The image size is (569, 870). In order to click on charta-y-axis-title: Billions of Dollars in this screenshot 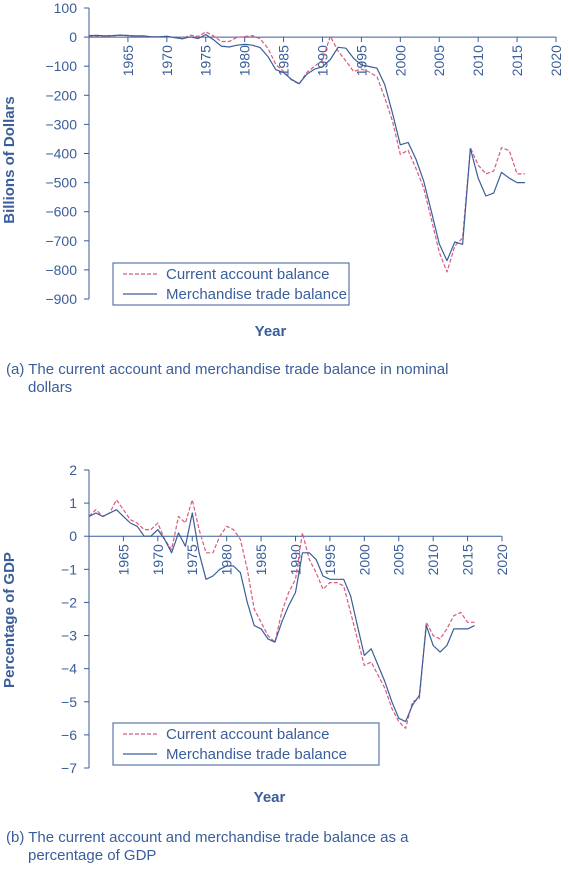, I will do `click(9, 160)`.